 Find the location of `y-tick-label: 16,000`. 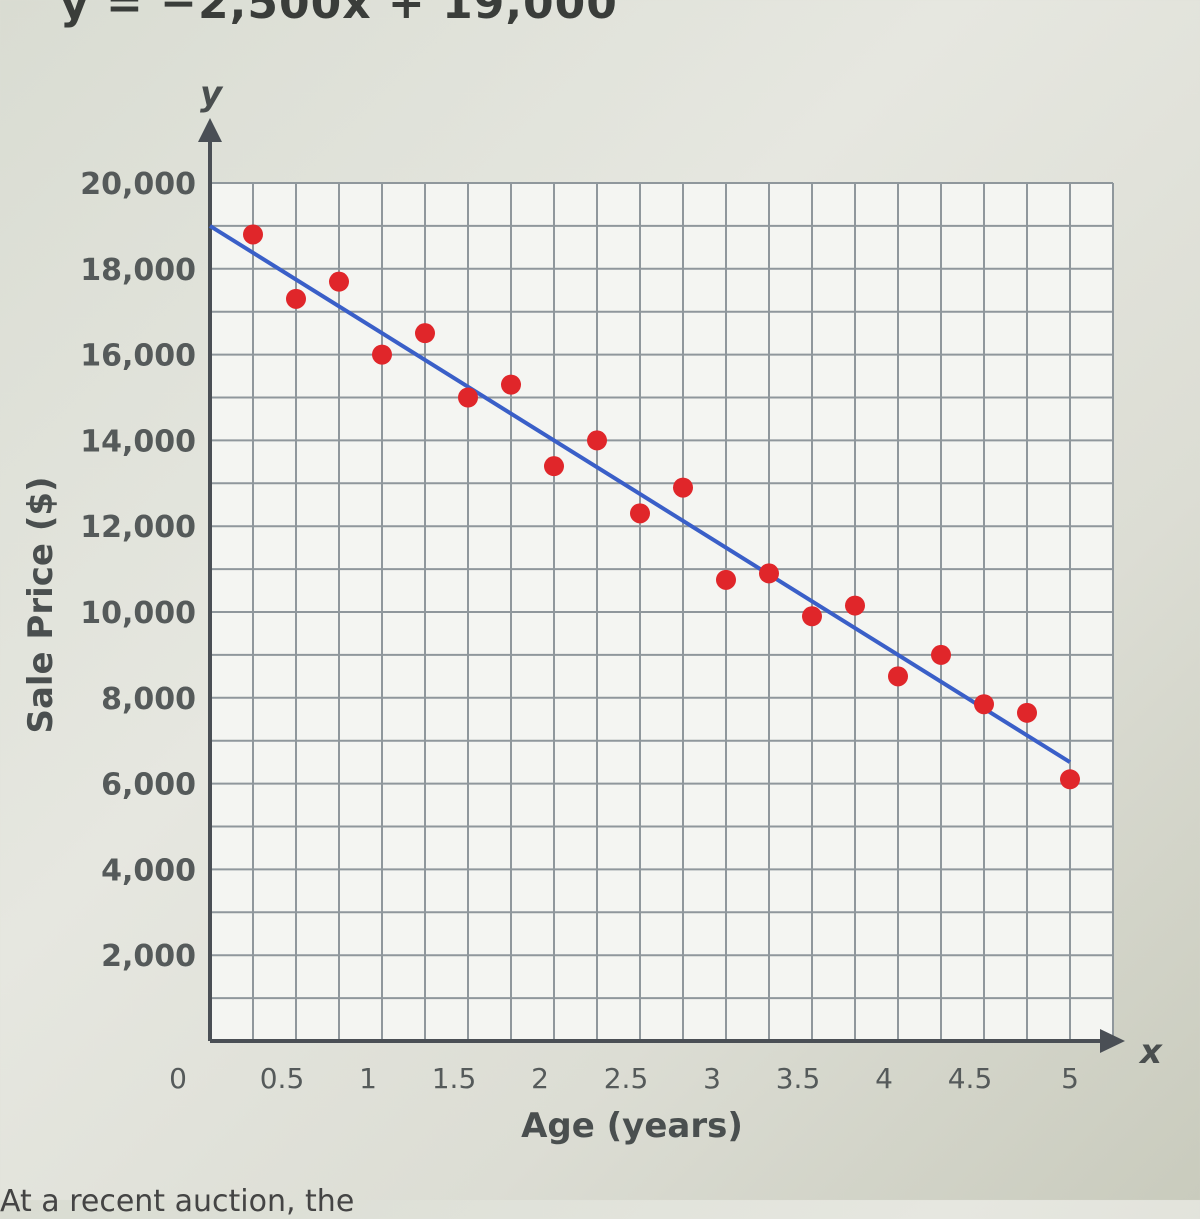

y-tick-label: 16,000 is located at coordinates (138, 356).